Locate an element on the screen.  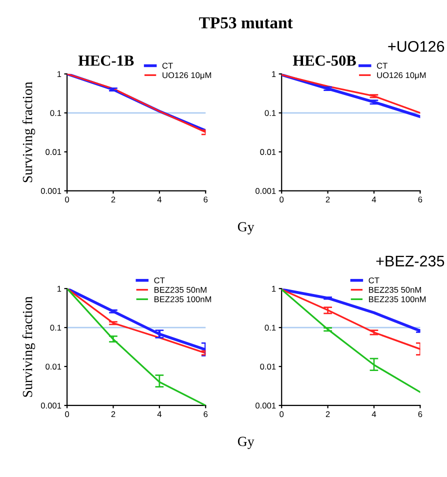
text: TP53 mutant is located at coordinates (246, 22).